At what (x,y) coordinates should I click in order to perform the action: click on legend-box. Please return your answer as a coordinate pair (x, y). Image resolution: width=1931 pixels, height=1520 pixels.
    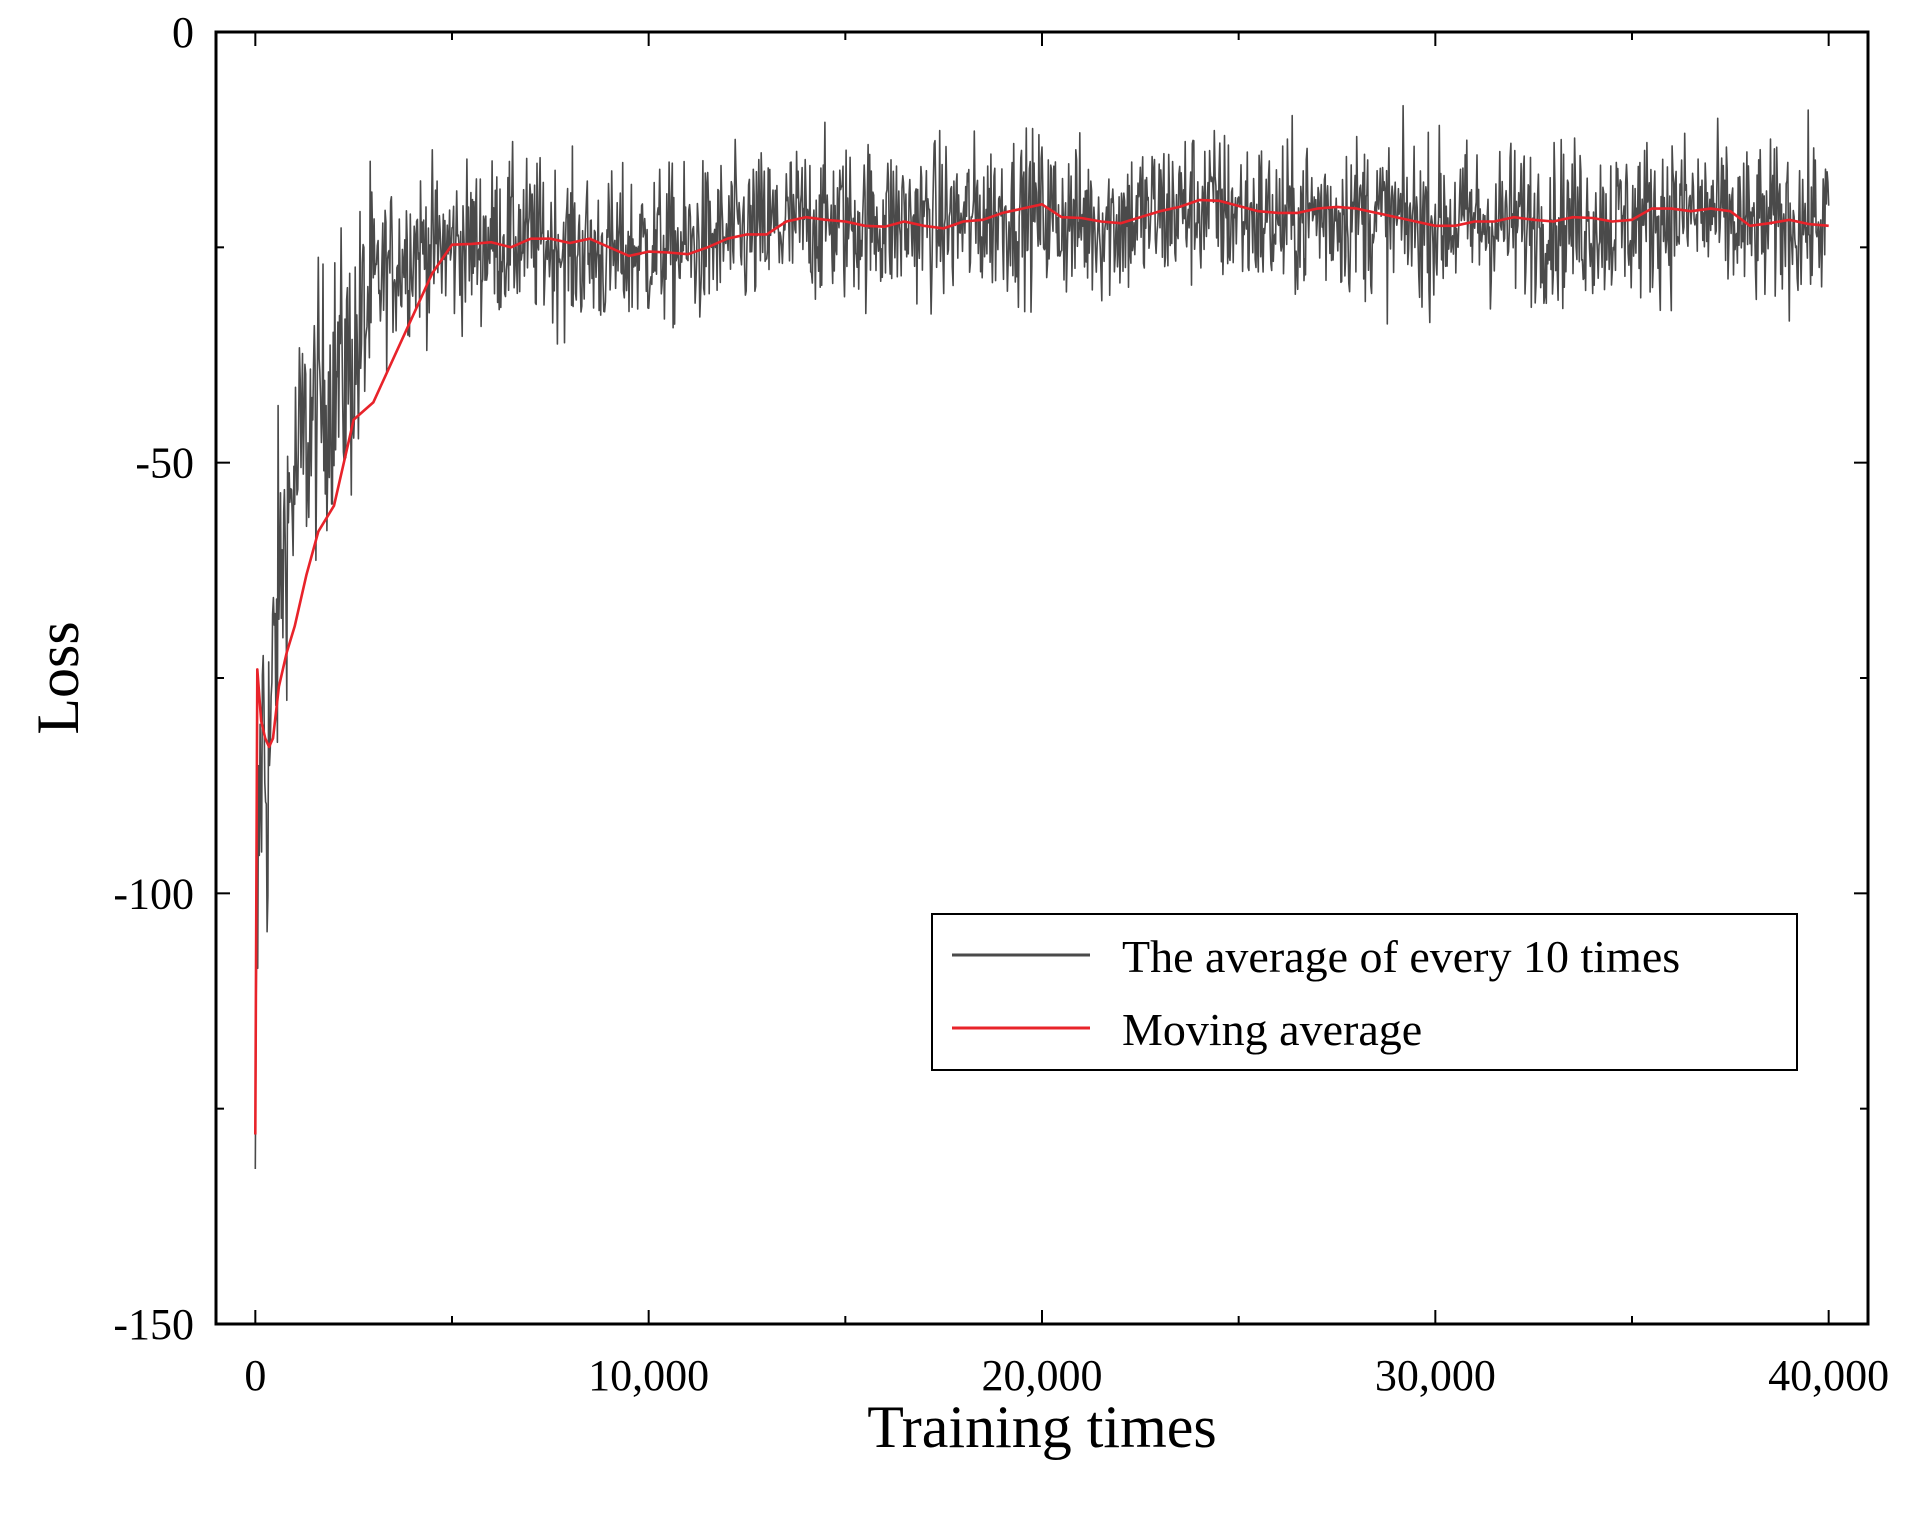
    Looking at the image, I should click on (1364, 992).